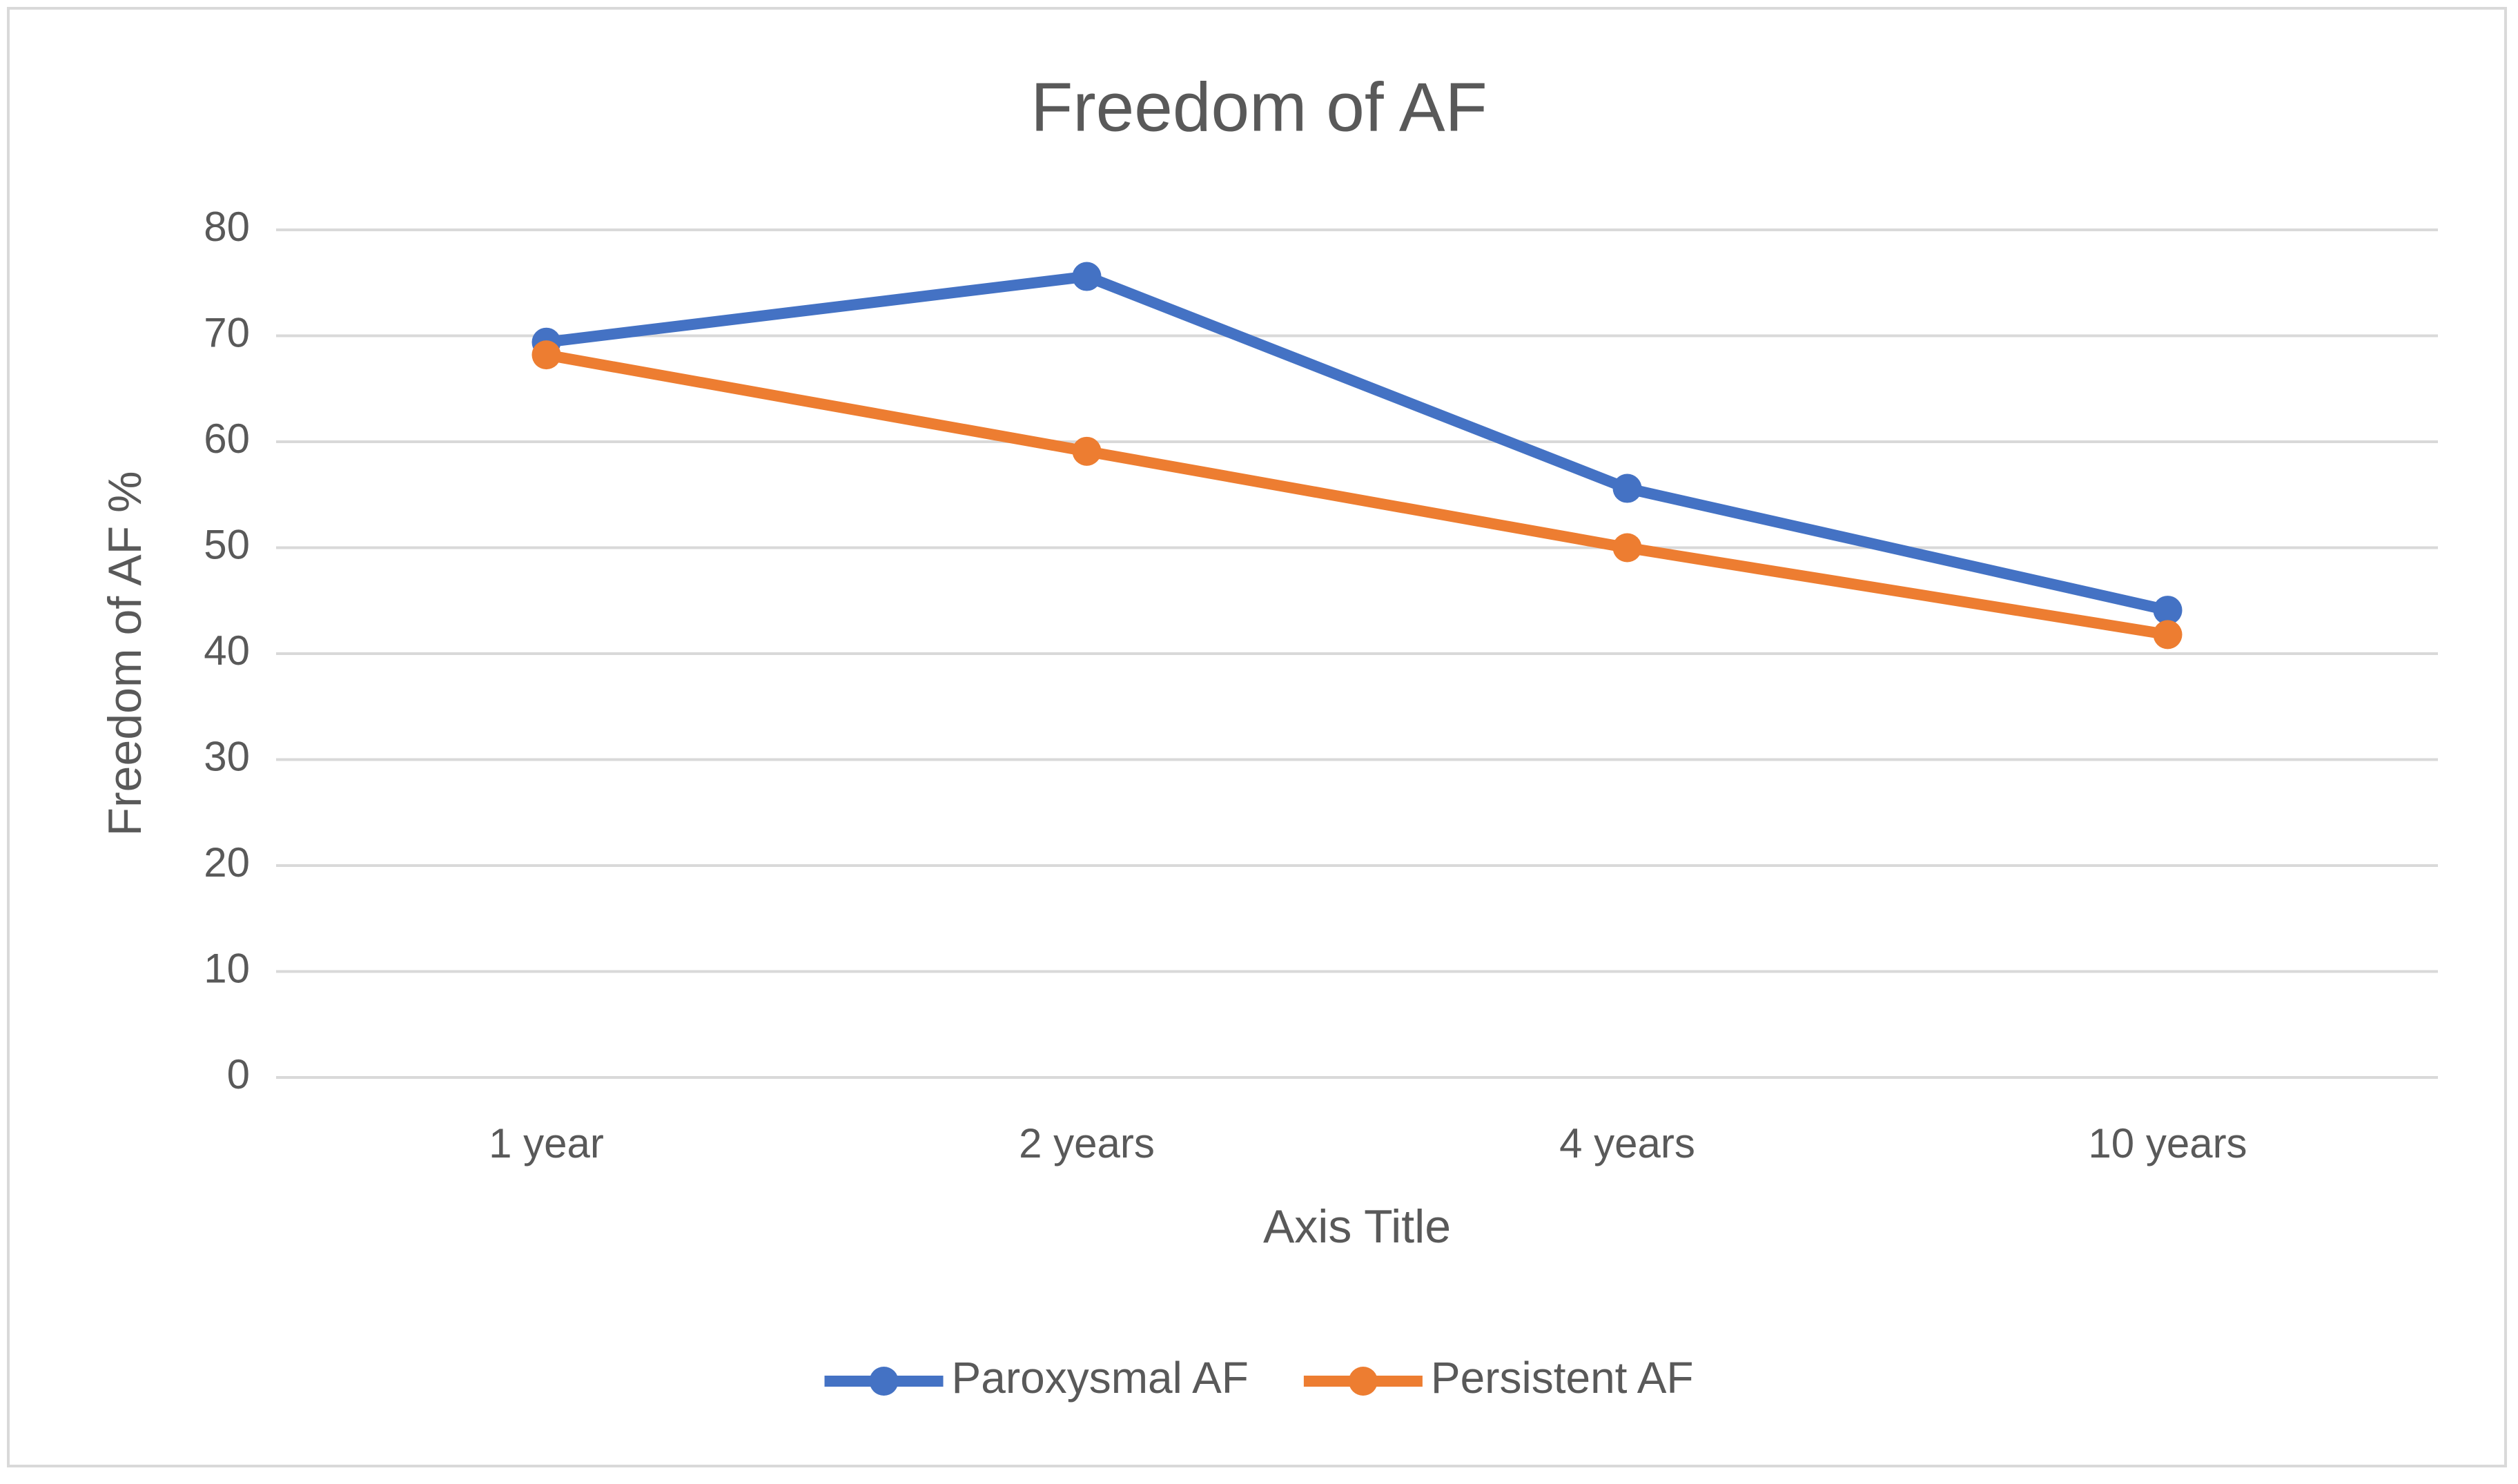 Image resolution: width=2518 pixels, height=1484 pixels. Describe the element at coordinates (227, 544) in the screenshot. I see `y-tick-label: 50` at that location.